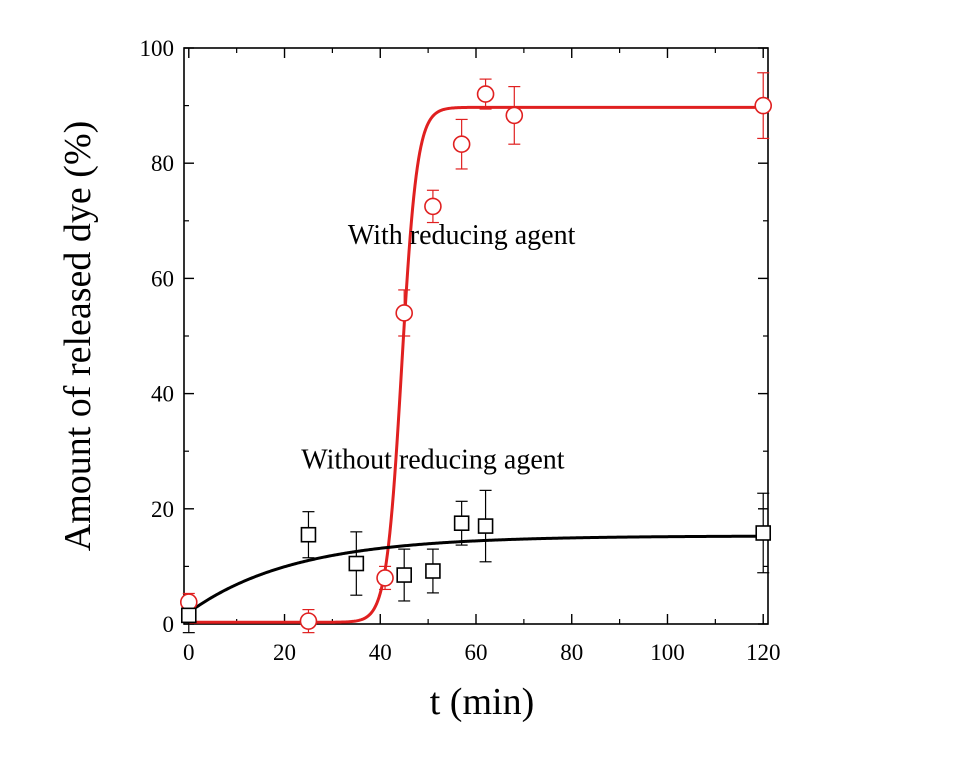  Describe the element at coordinates (78, 336) in the screenshot. I see `y-axis-title: Amount of released dye (%)` at that location.